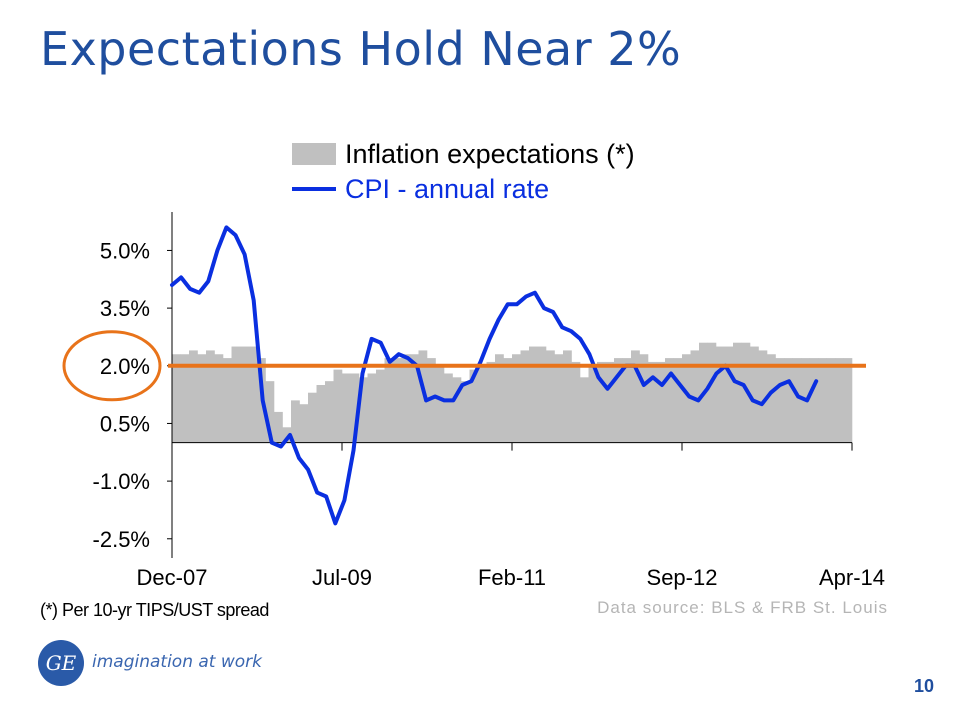 The height and width of the screenshot is (720, 960). I want to click on page-number: 10, so click(923, 686).